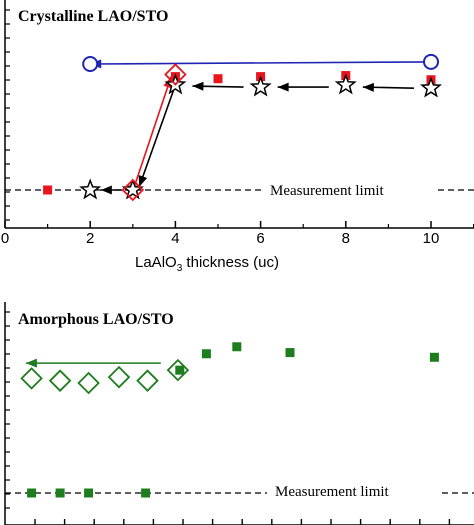  What do you see at coordinates (327, 191) in the screenshot?
I see `crystalline-limit-label: Measurement limit` at bounding box center [327, 191].